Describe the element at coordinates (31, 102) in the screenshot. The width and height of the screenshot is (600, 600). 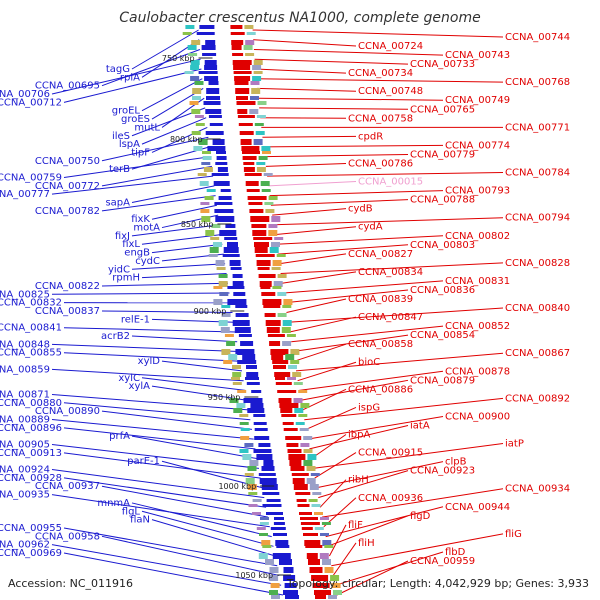
I see `gene-label-left: CCNA_00712` at that location.